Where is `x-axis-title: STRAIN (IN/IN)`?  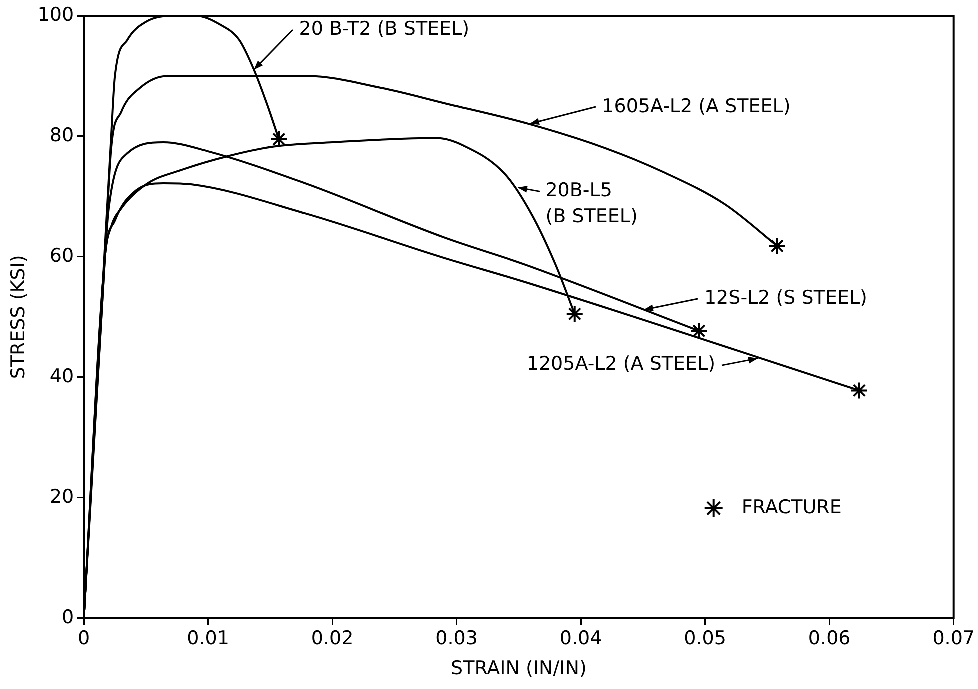
x-axis-title: STRAIN (IN/IN) is located at coordinates (519, 669).